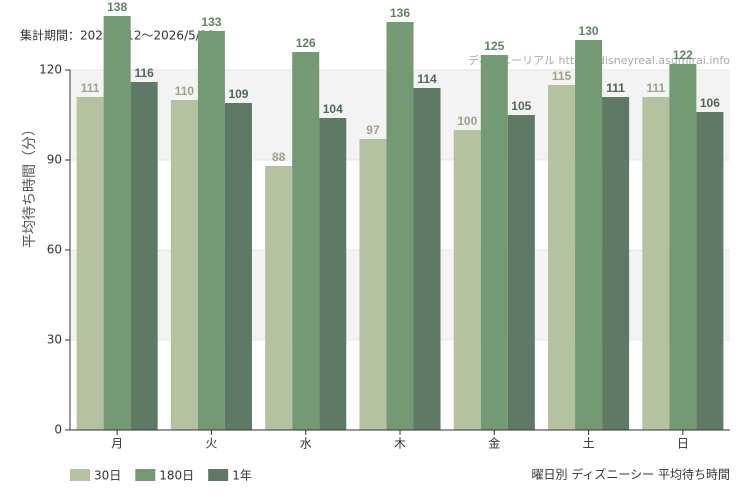 The width and height of the screenshot is (750, 500). What do you see at coordinates (54, 160) in the screenshot?
I see `y-tick-label: 90` at bounding box center [54, 160].